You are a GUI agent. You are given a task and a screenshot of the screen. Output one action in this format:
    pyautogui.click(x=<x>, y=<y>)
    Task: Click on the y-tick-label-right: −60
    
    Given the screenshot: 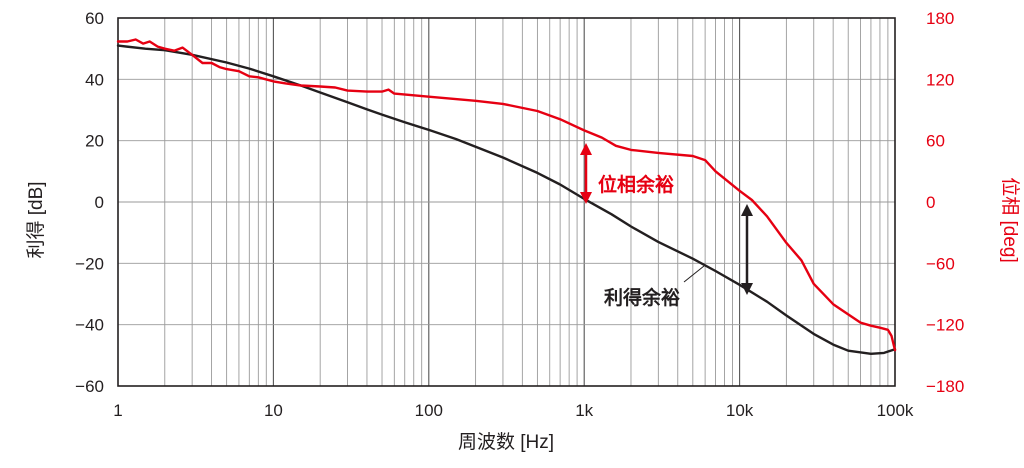 What is the action you would take?
    pyautogui.click(x=940, y=263)
    